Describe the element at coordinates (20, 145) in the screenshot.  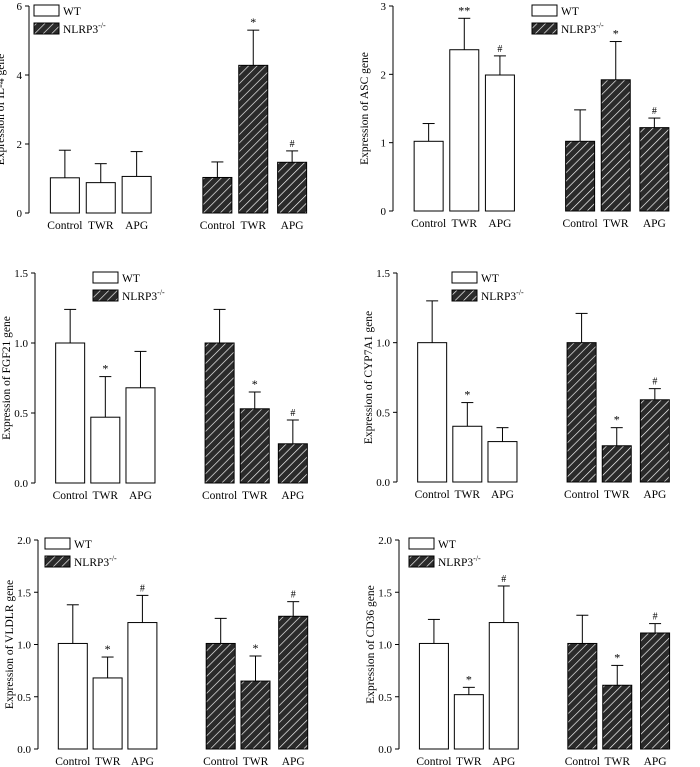
I see `y-tick-label: 2` at that location.